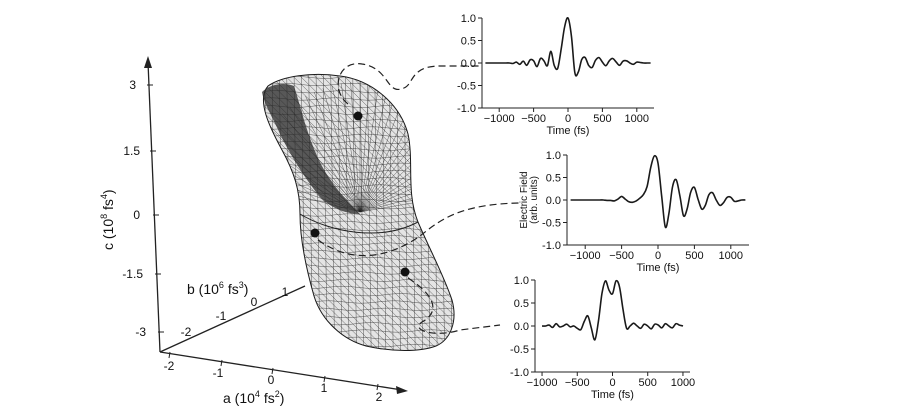  Describe the element at coordinates (285, 292) in the screenshot. I see `b-tick-label: 1` at that location.